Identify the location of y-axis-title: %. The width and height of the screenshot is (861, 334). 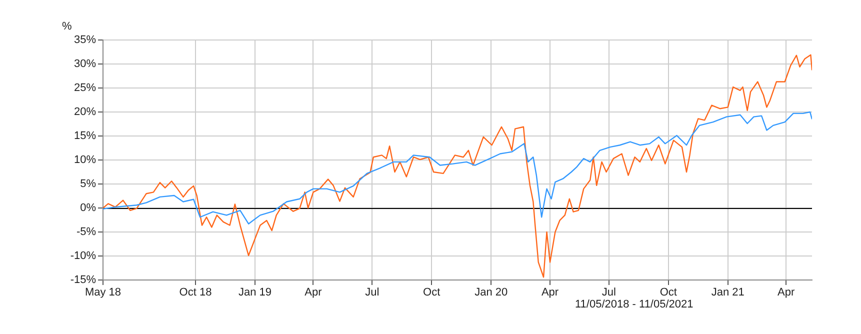
(67, 26).